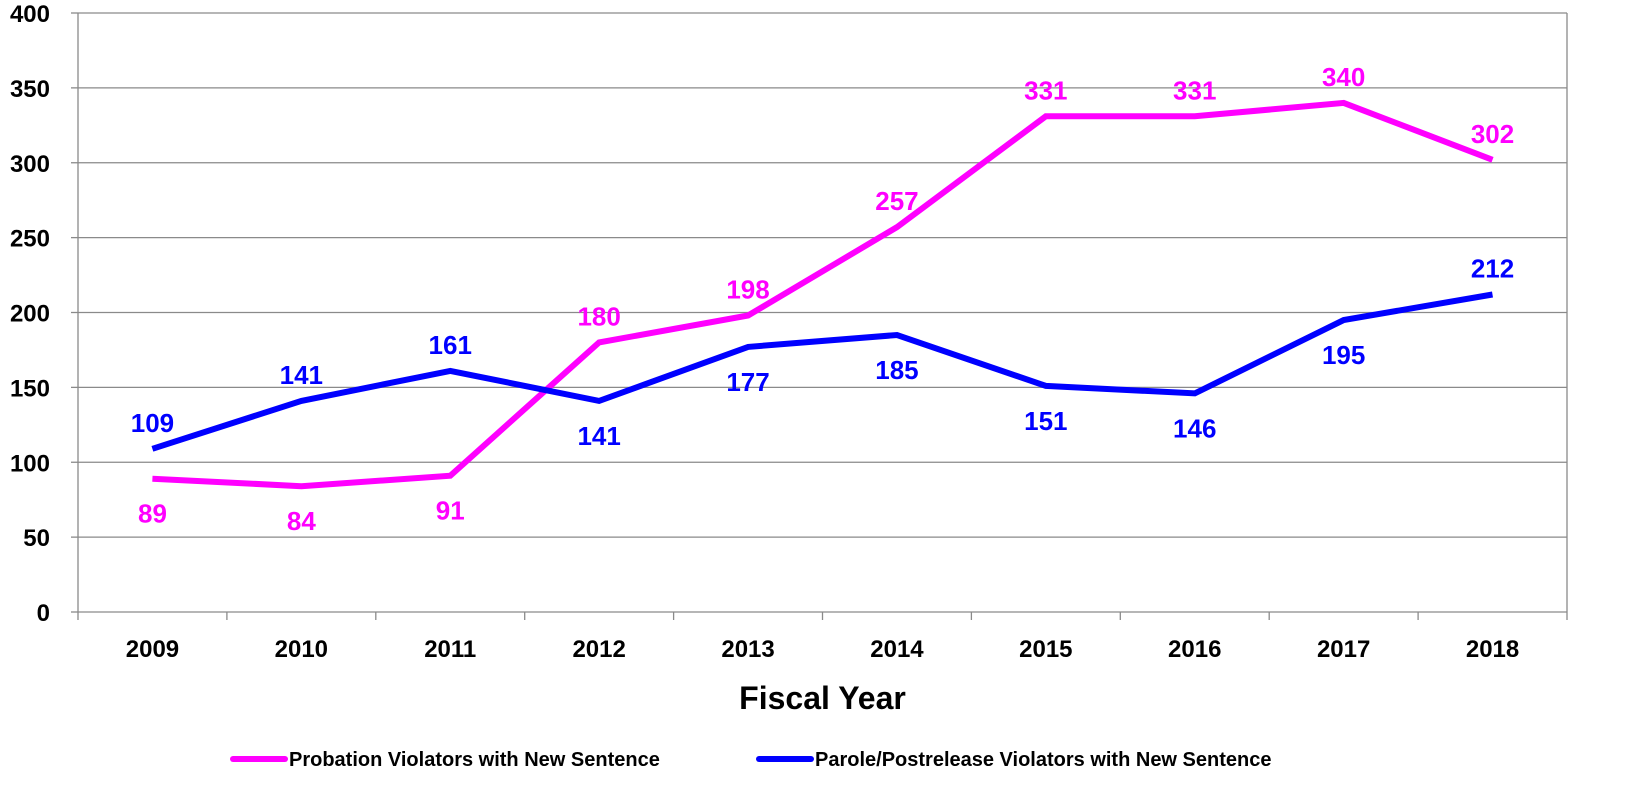 The width and height of the screenshot is (1627, 801). I want to click on data-label: 180, so click(598, 316).